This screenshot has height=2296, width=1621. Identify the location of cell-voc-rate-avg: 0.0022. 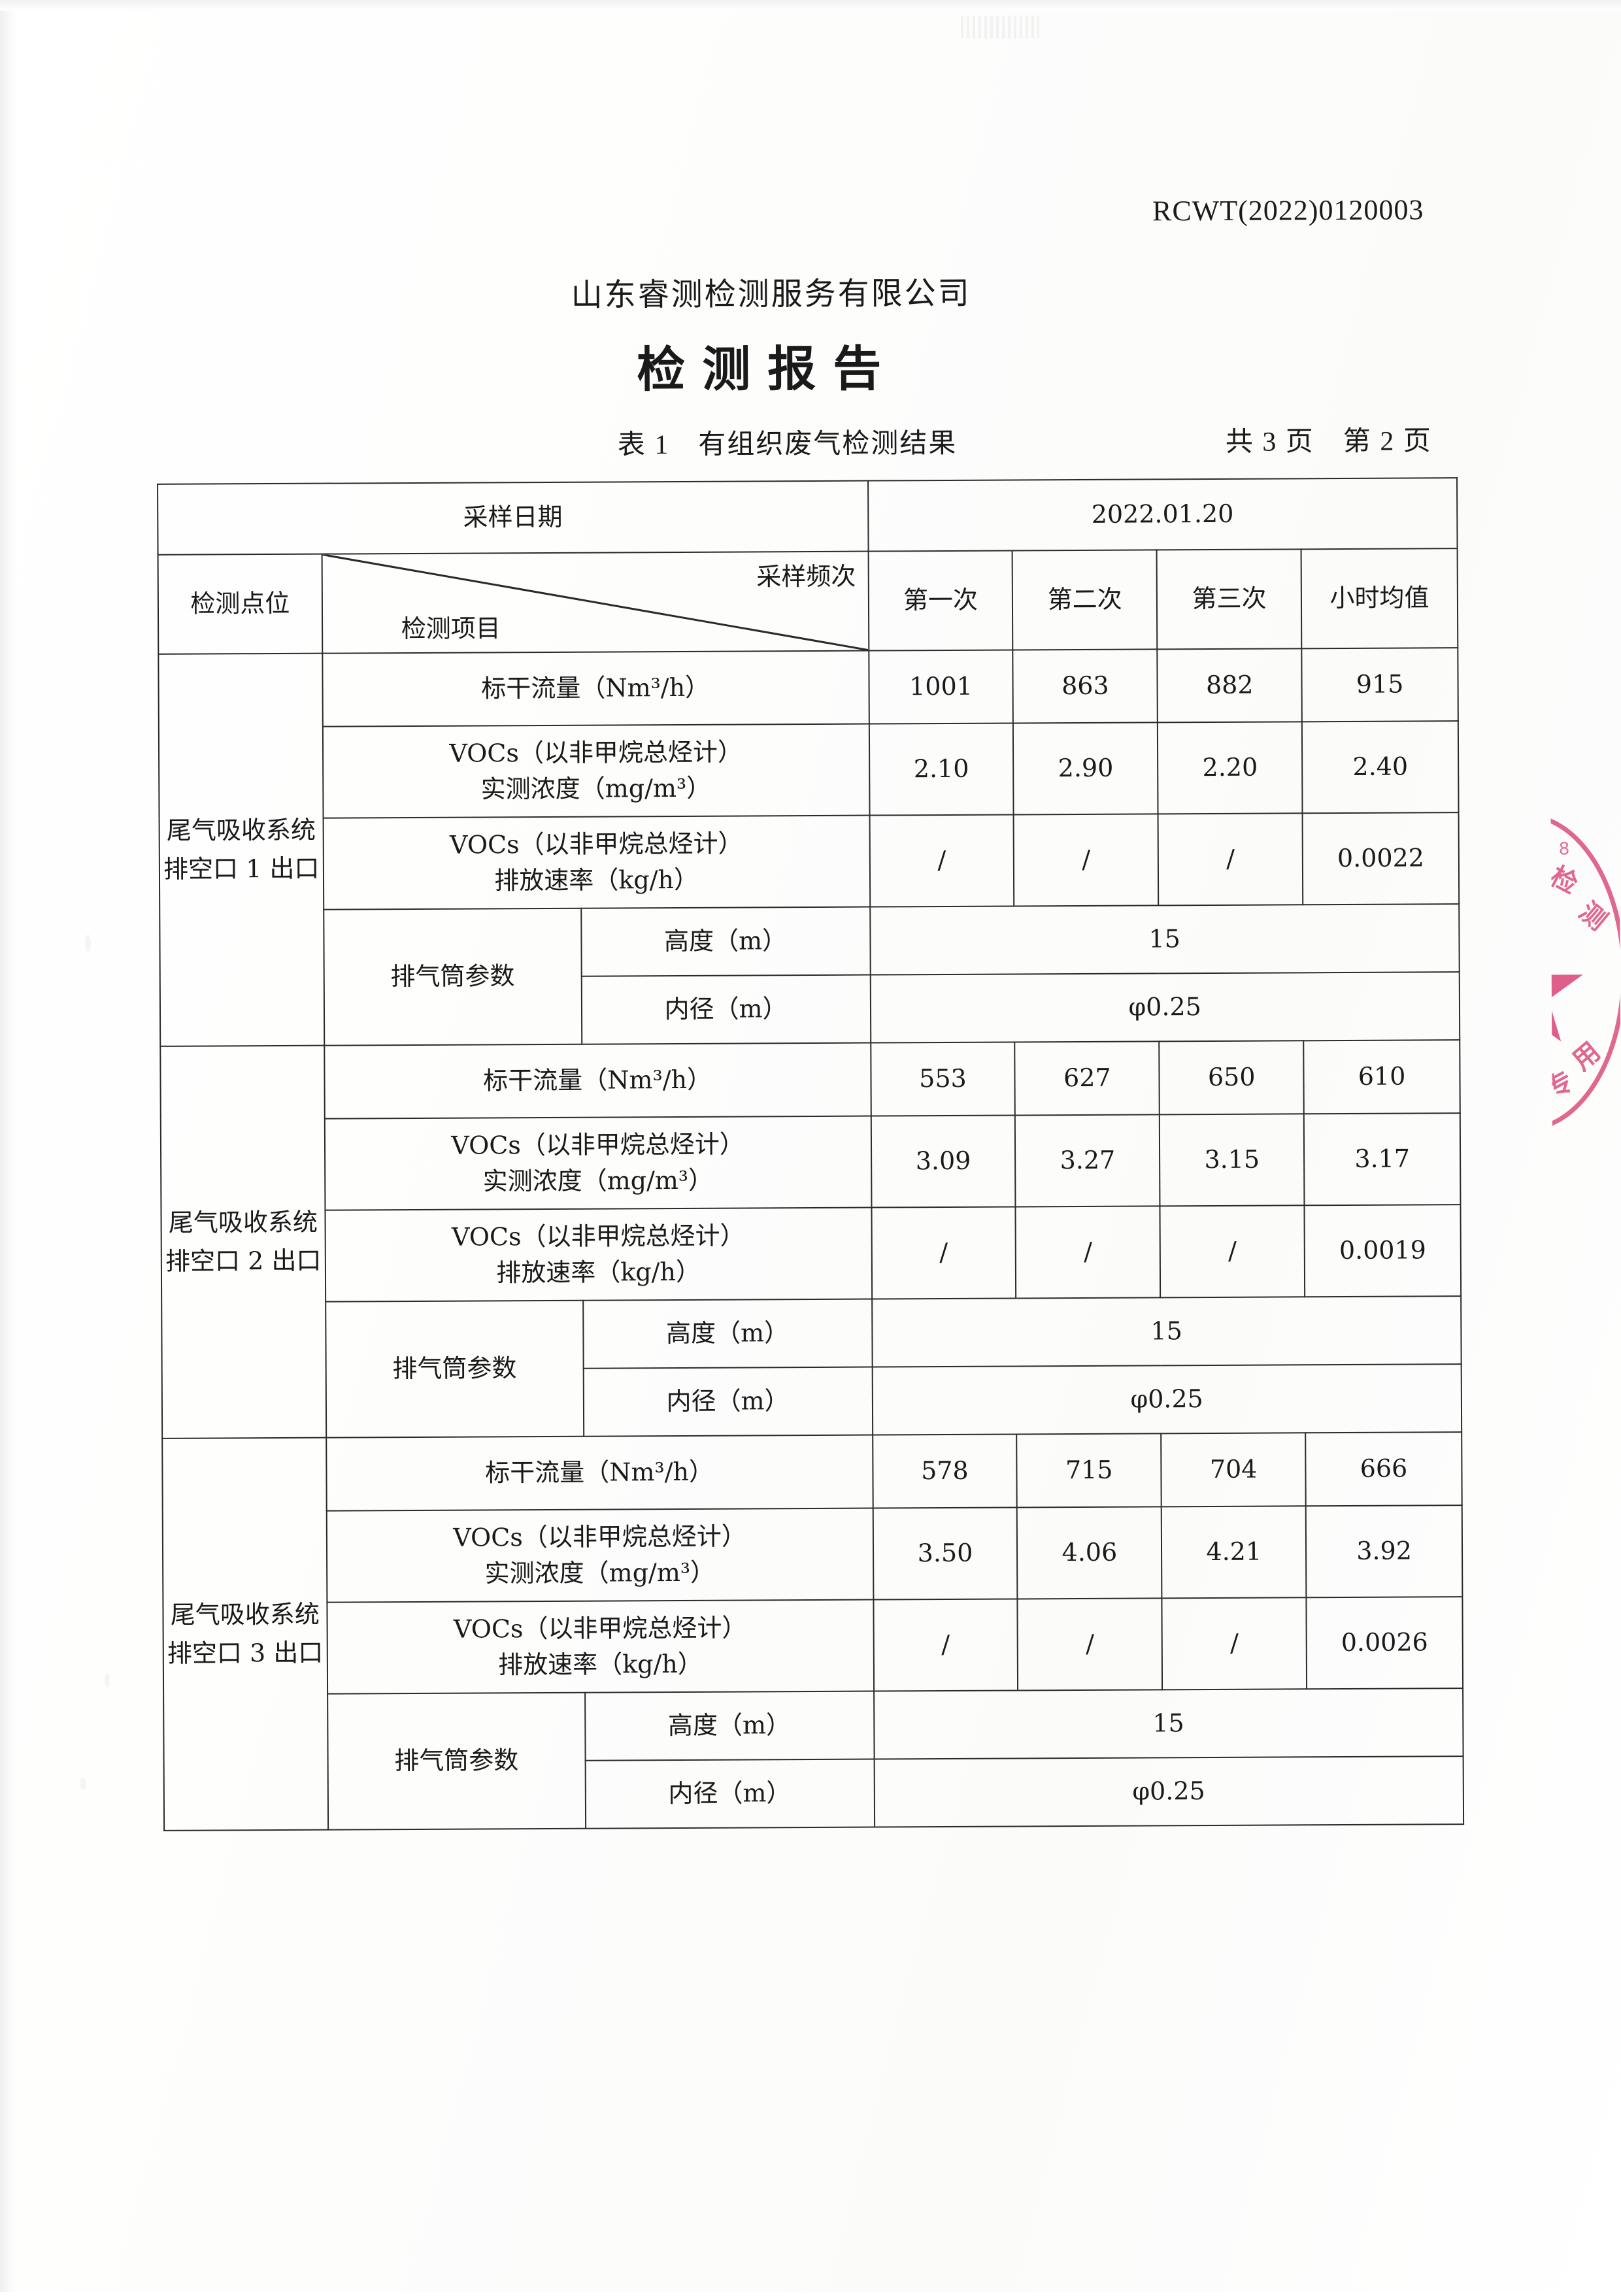
(1381, 858).